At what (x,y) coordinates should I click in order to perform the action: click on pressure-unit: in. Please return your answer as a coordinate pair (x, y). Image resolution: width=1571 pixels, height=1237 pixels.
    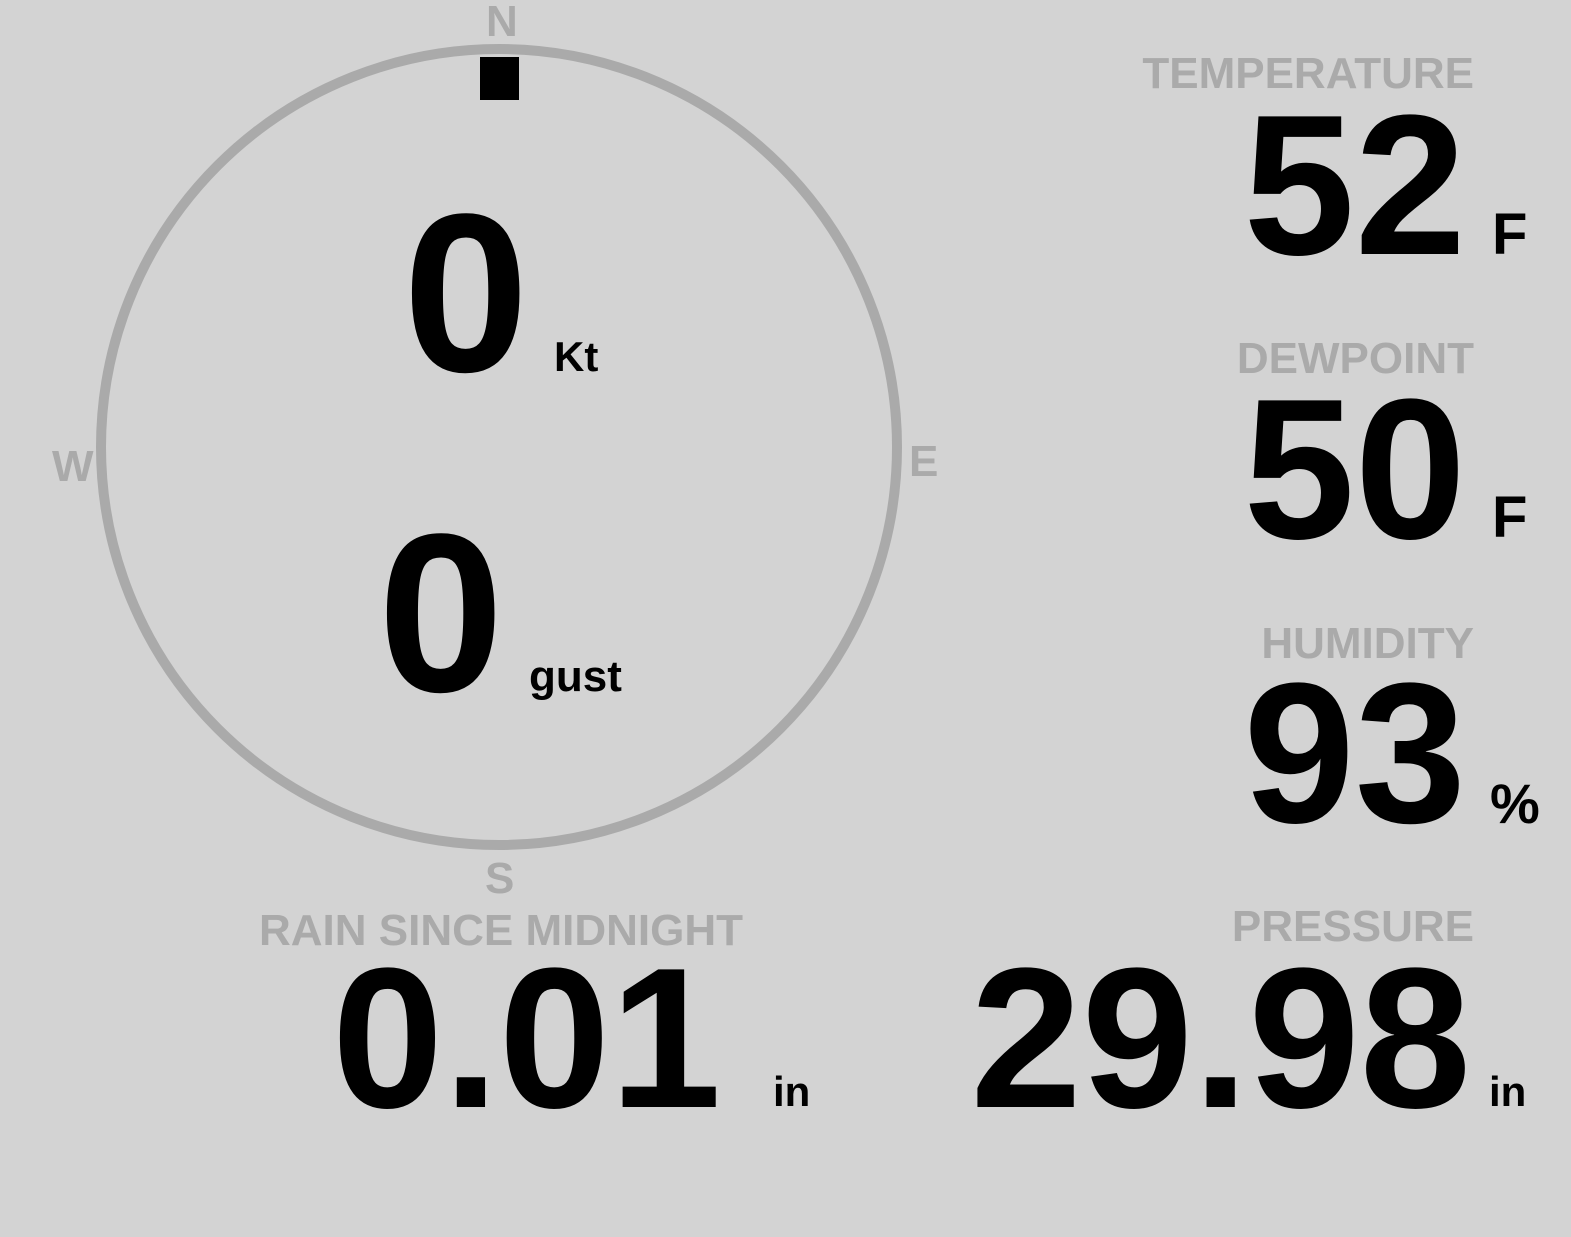
    Looking at the image, I should click on (1508, 1091).